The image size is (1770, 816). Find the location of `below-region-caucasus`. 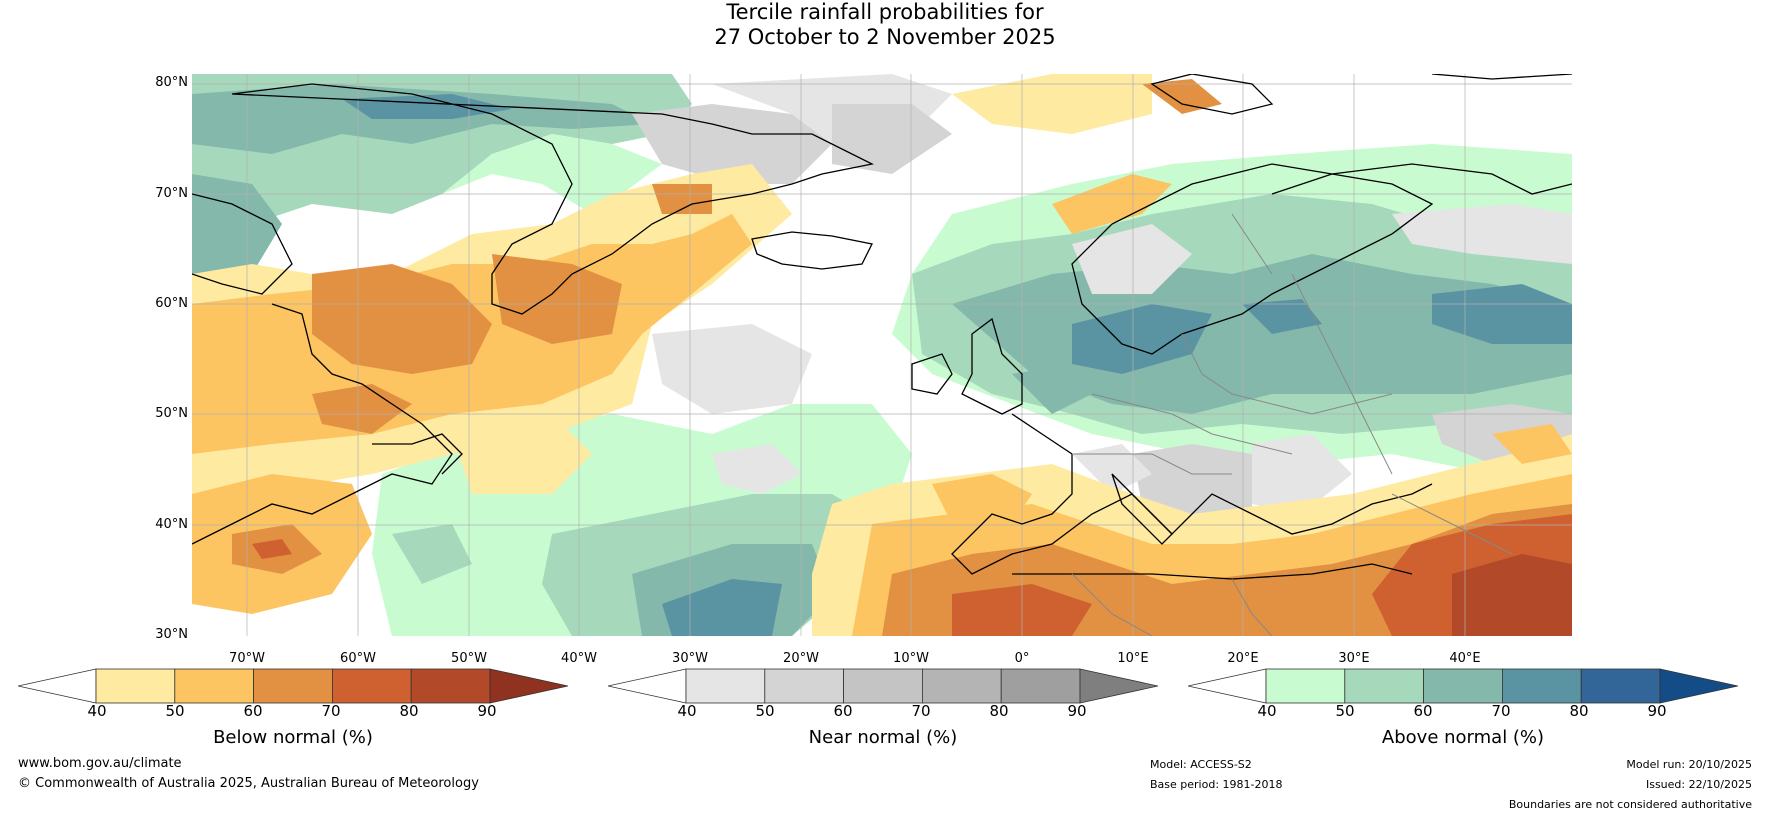

below-region-caucasus is located at coordinates (1532, 444).